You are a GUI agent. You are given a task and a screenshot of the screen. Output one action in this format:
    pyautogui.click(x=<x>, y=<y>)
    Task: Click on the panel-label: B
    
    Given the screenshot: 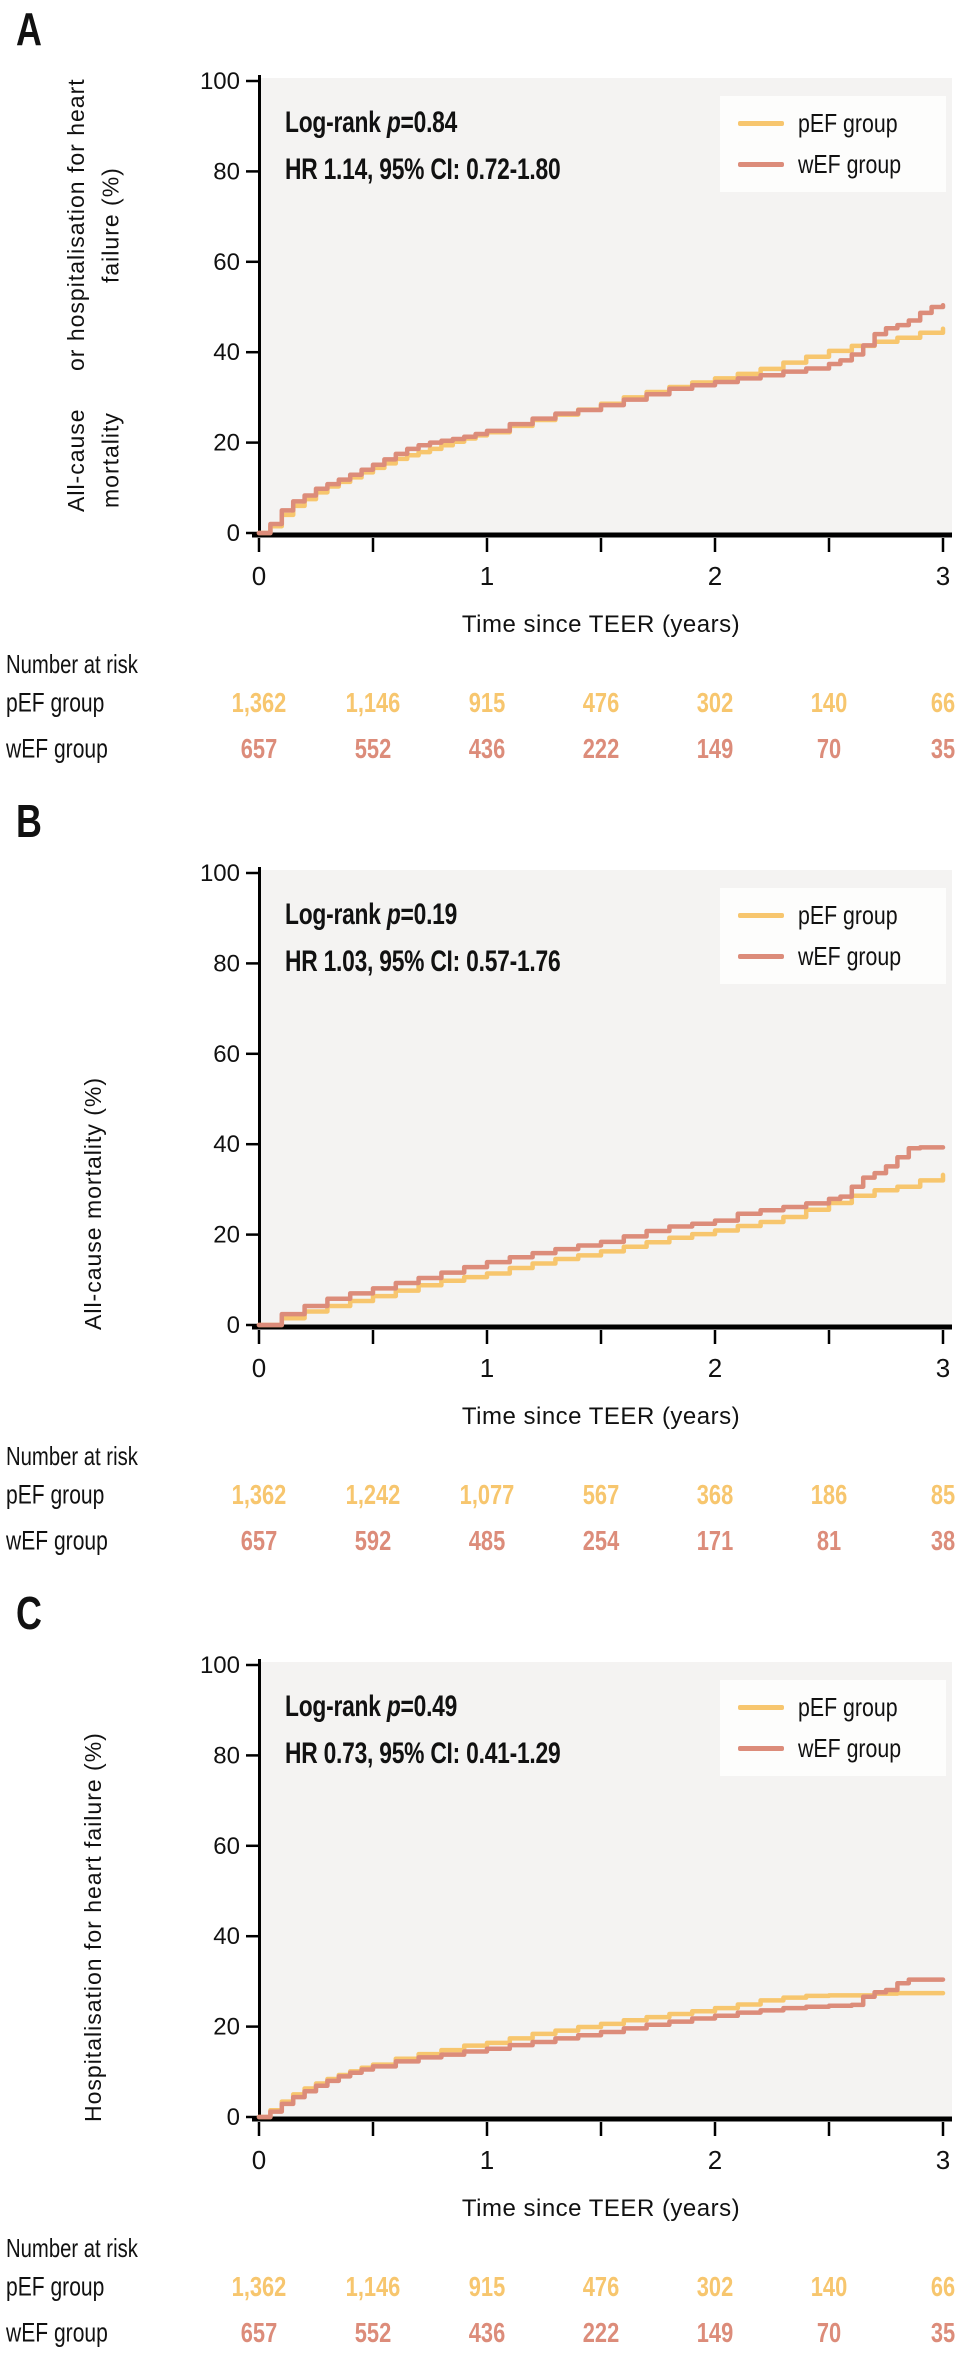 What is the action you would take?
    pyautogui.click(x=481, y=818)
    